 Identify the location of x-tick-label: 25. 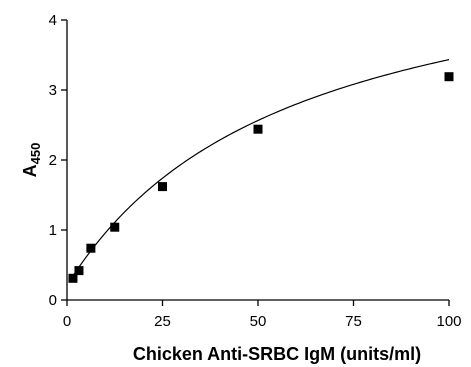
(162, 321).